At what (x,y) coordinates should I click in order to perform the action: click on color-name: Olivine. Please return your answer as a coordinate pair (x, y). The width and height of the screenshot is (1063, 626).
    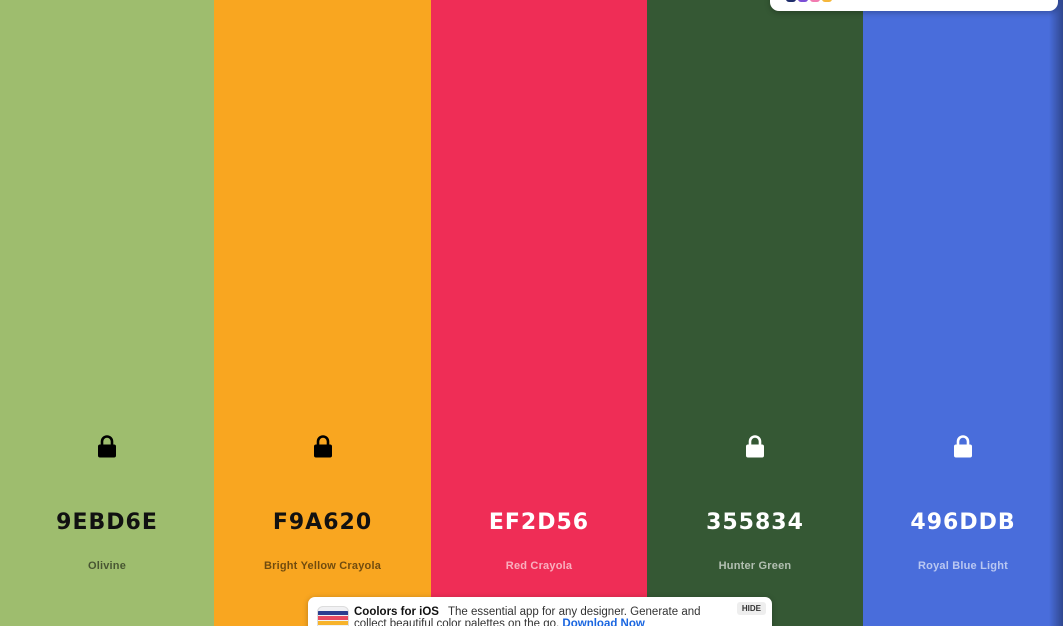
    Looking at the image, I should click on (107, 566).